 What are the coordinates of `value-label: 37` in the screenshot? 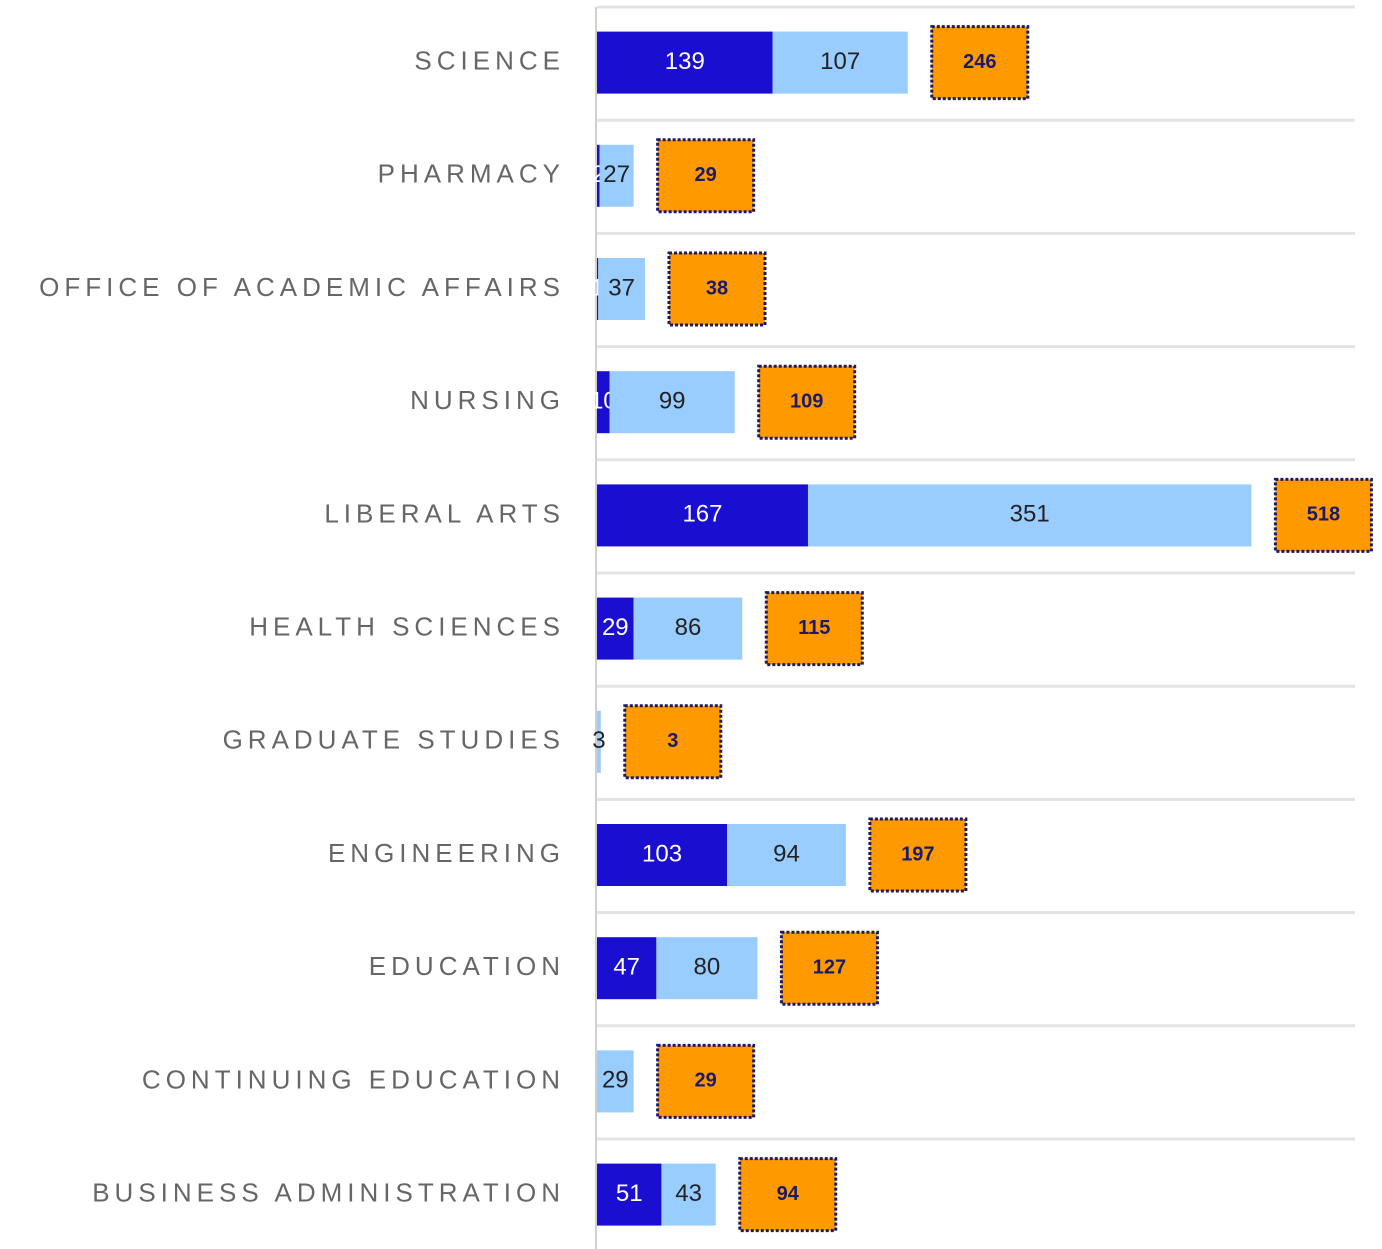 It's located at (621, 287).